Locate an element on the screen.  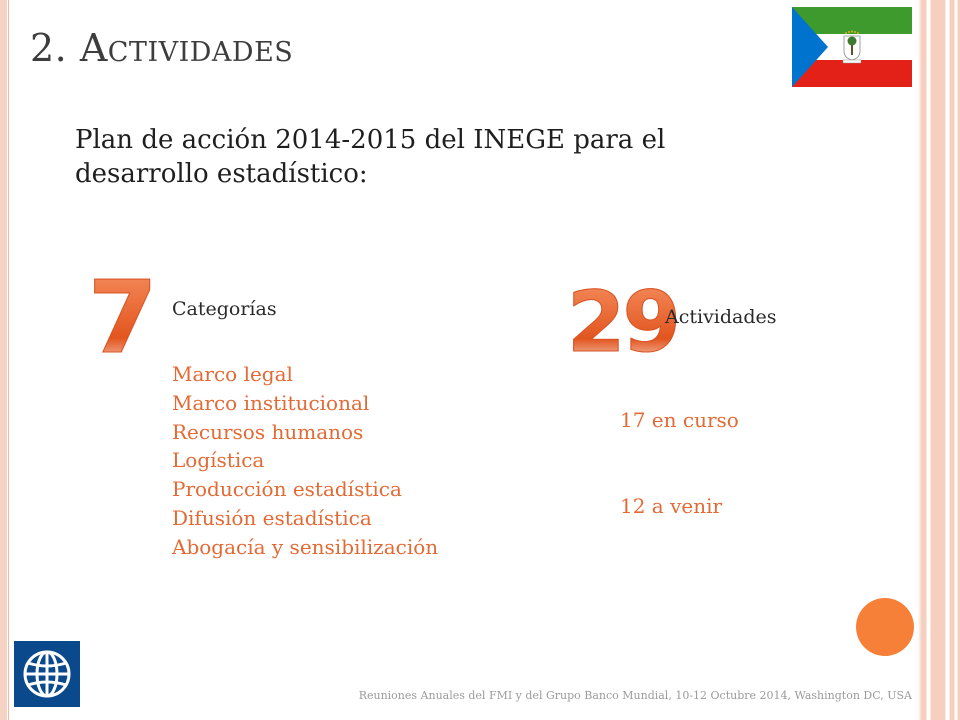
categories-count: 7 is located at coordinates (123, 317).